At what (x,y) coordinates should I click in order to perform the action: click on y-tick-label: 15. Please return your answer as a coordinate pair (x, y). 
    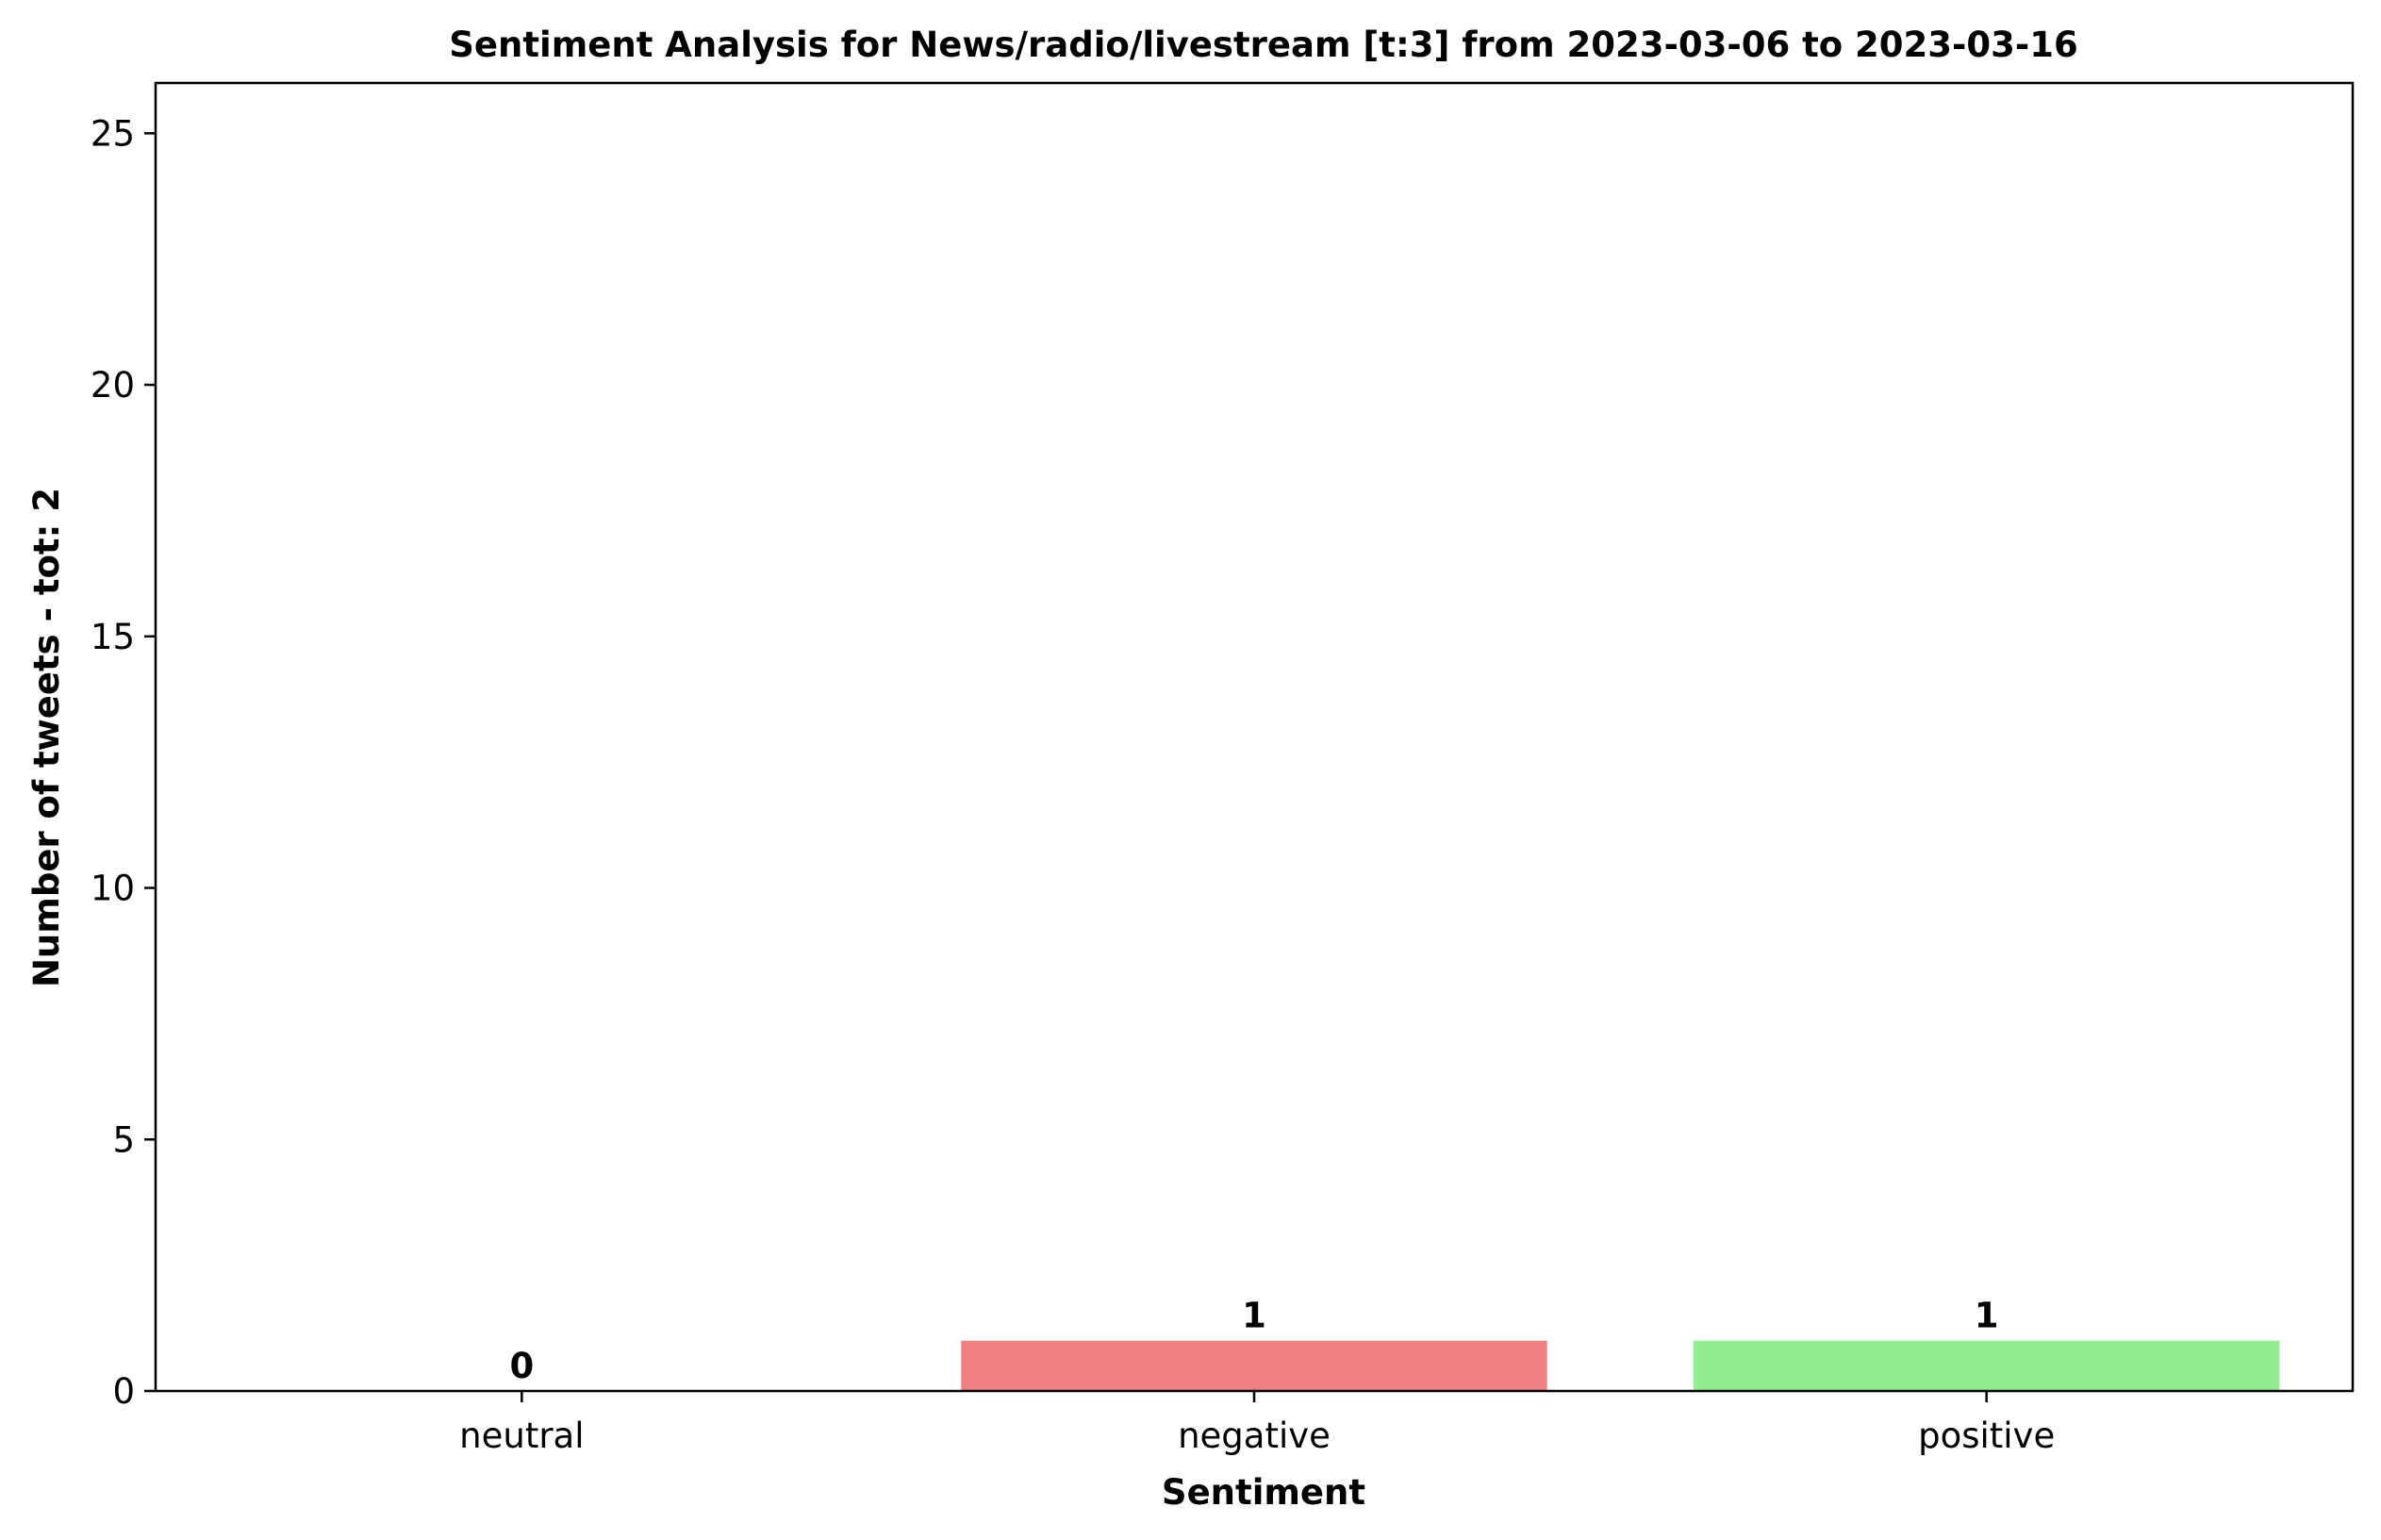
    Looking at the image, I should click on (113, 637).